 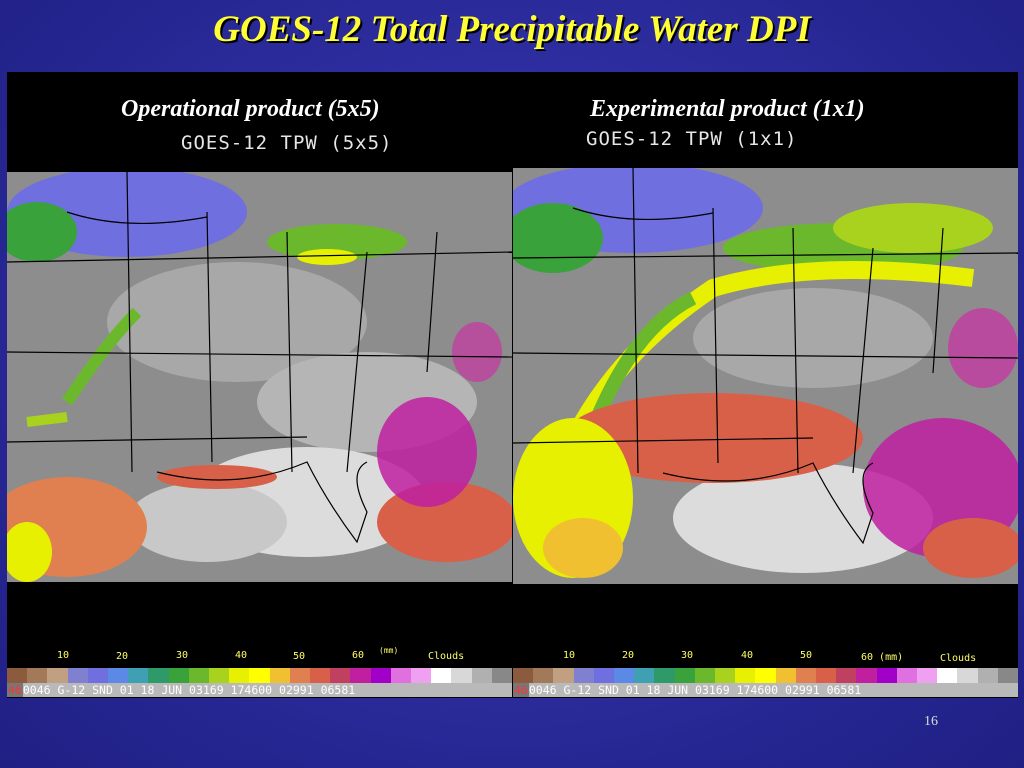 I want to click on page-number: 16, so click(x=931, y=721).